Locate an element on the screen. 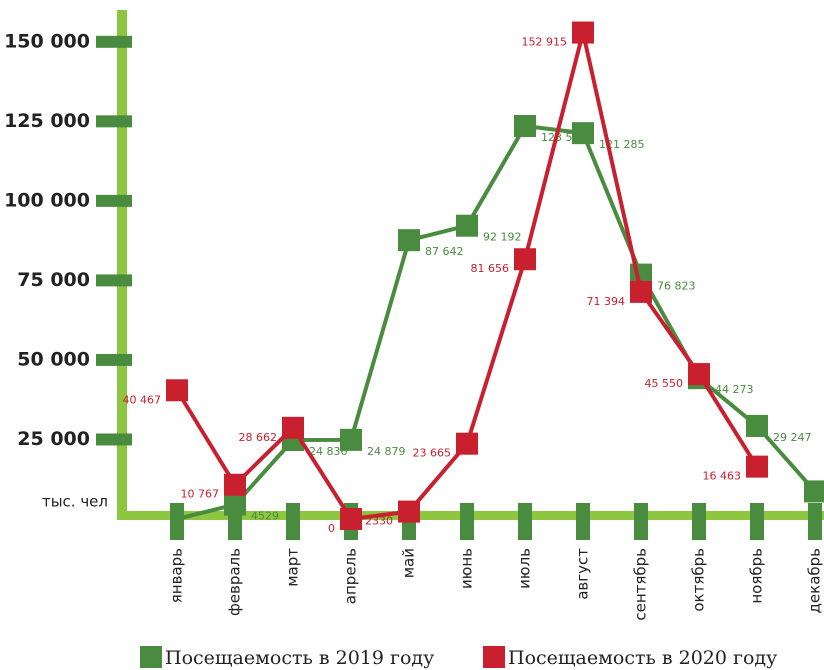 This screenshot has width=824, height=670. data-label: 45 550 is located at coordinates (664, 383).